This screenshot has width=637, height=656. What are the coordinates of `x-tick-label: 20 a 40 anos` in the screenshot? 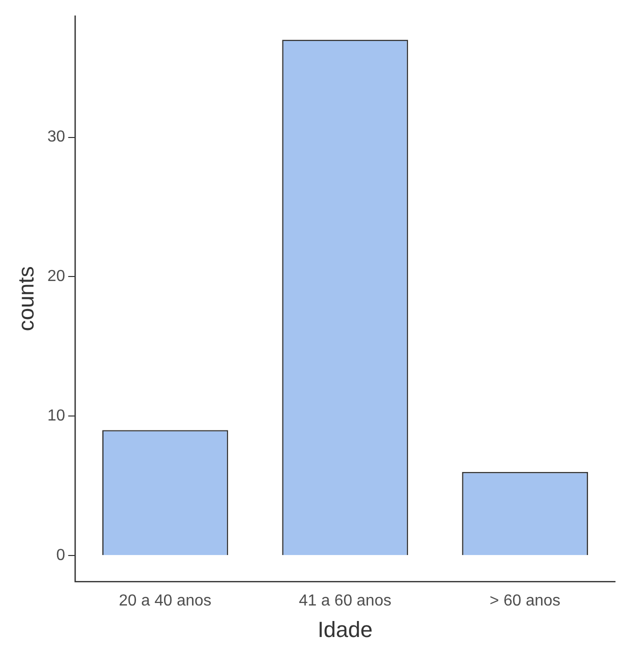 It's located at (165, 601).